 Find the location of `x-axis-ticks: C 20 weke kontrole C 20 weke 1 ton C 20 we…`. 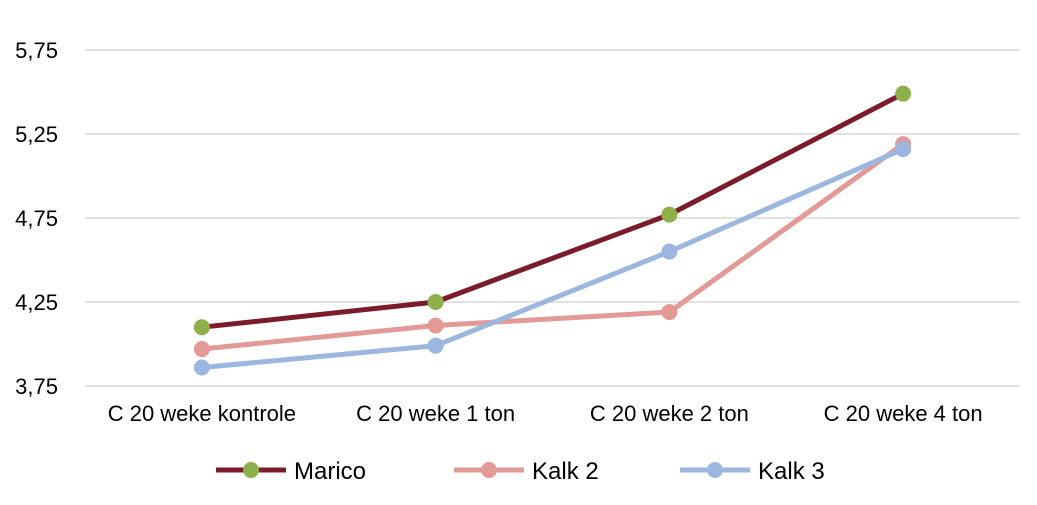

x-axis-ticks: C 20 weke kontrole C 20 weke 1 ton C 20 we… is located at coordinates (545, 413).